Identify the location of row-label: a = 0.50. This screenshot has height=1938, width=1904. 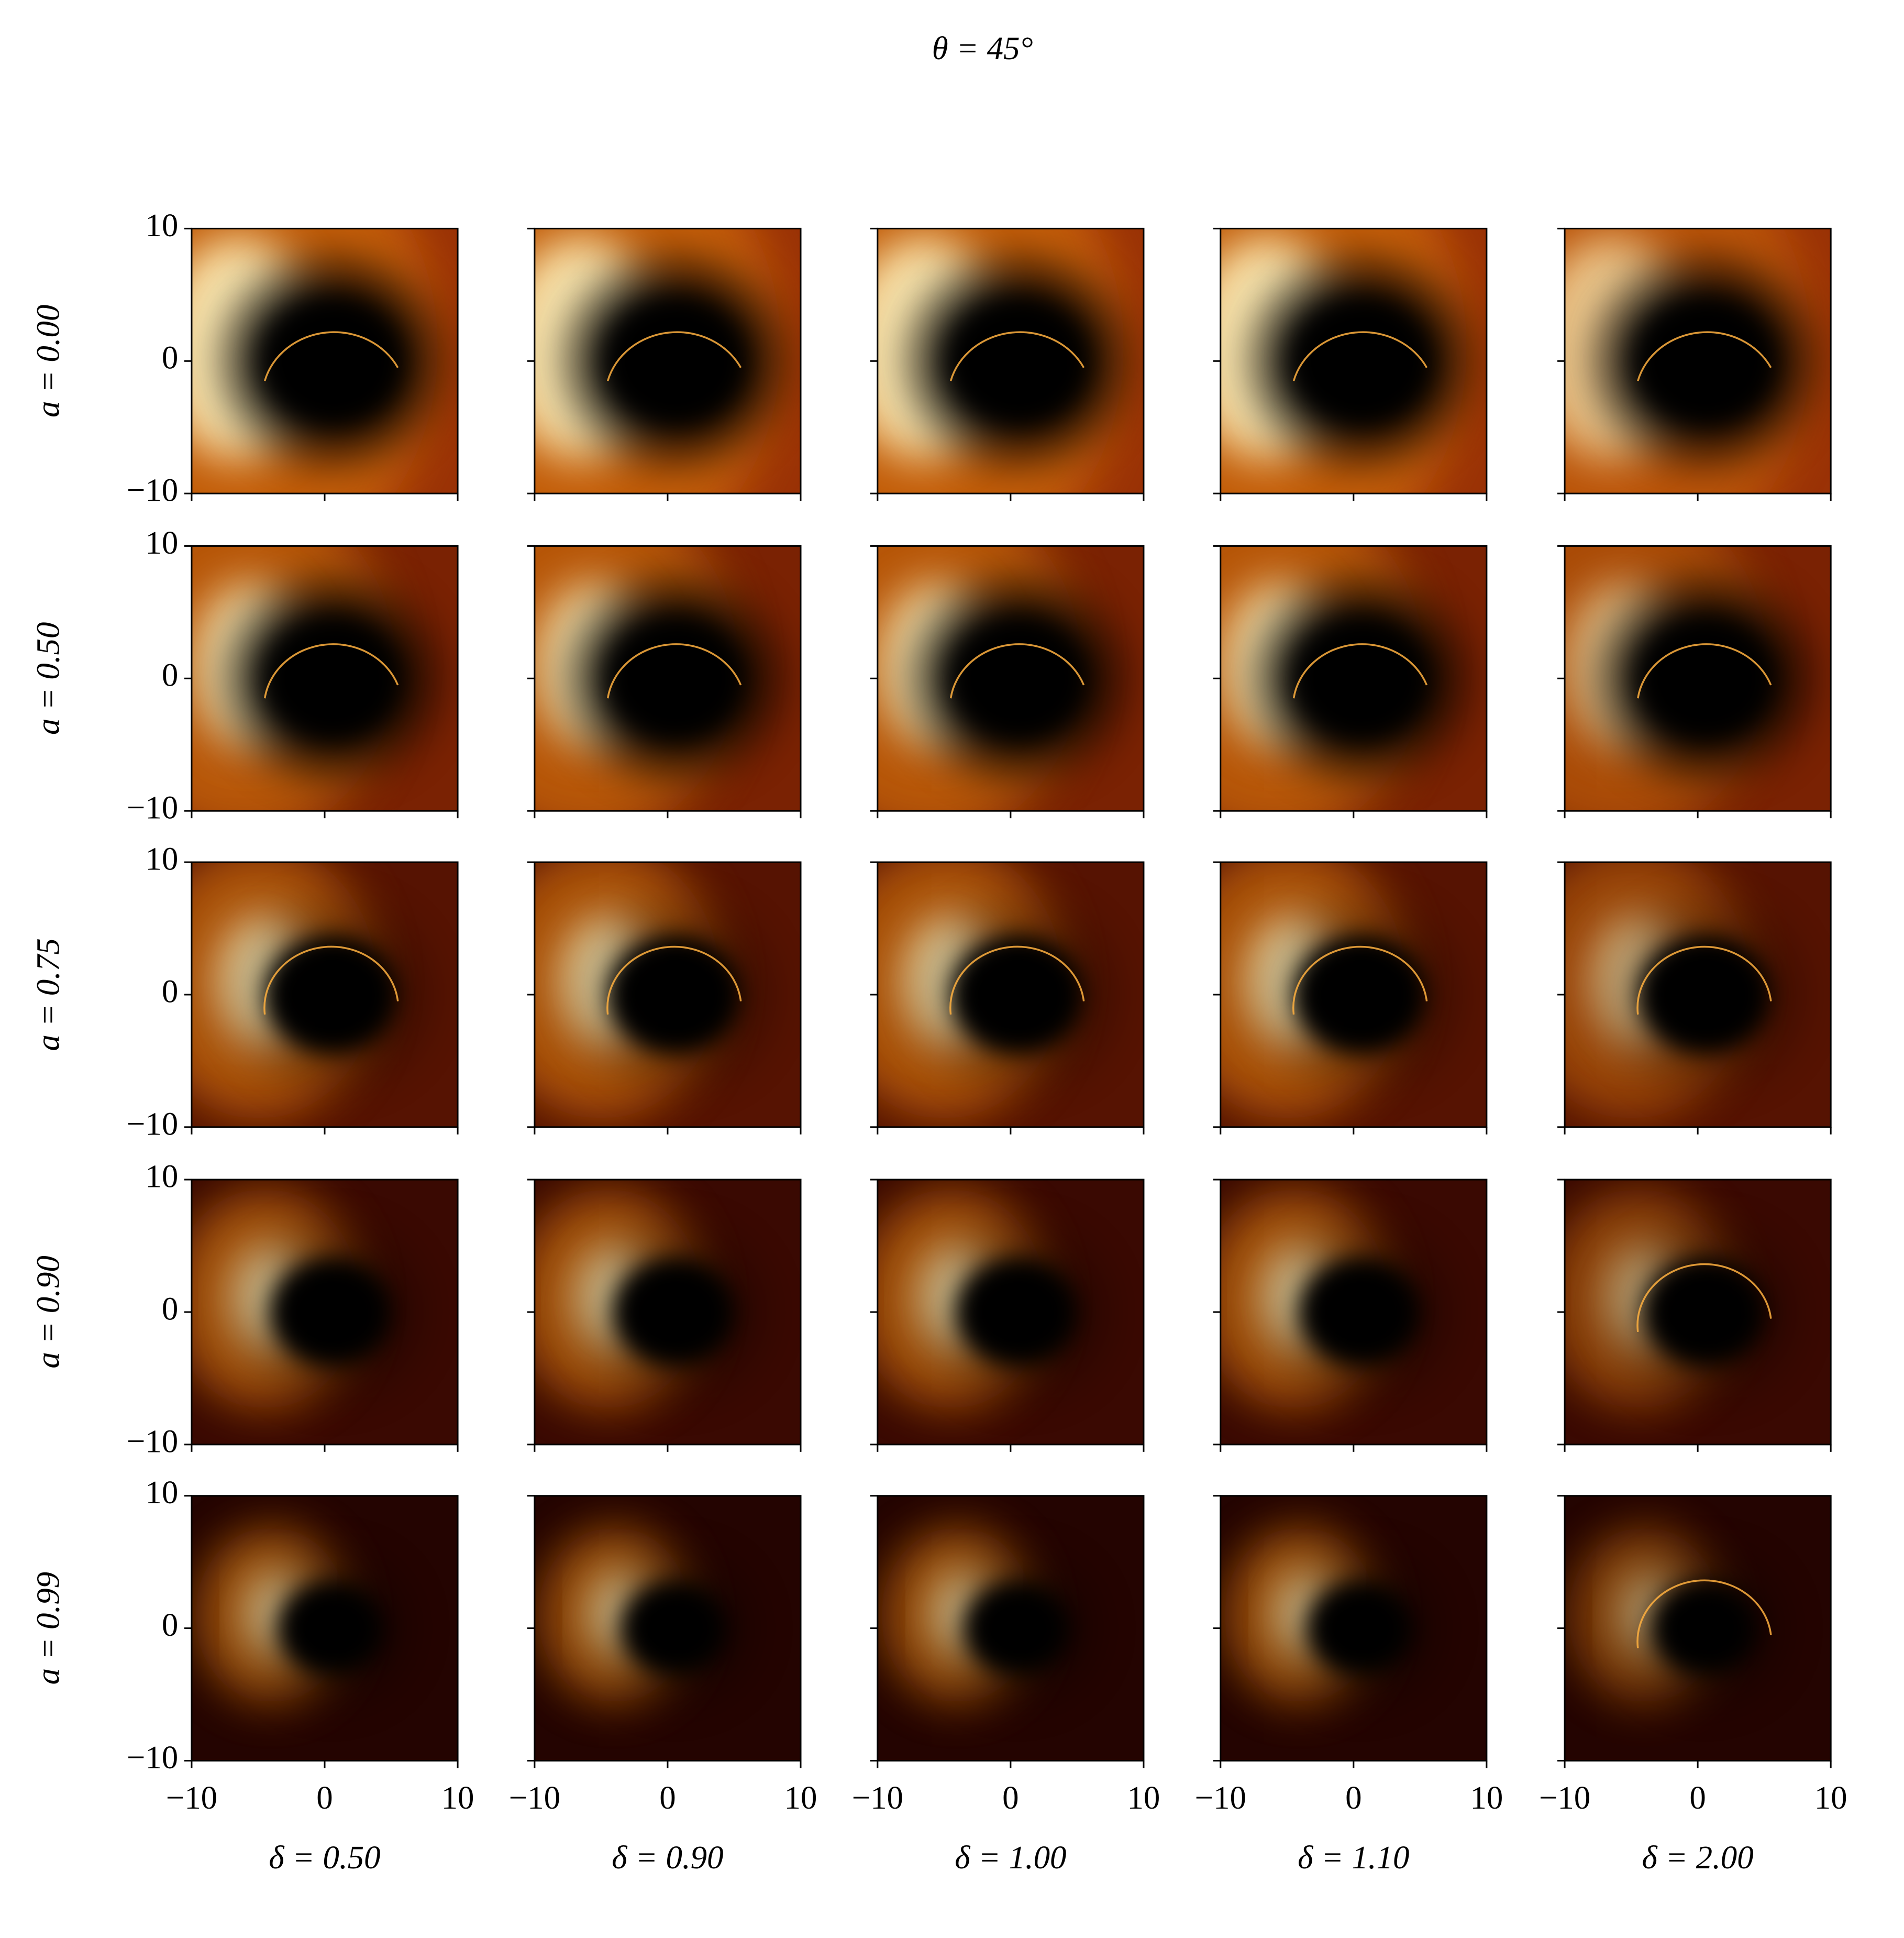
(48, 678).